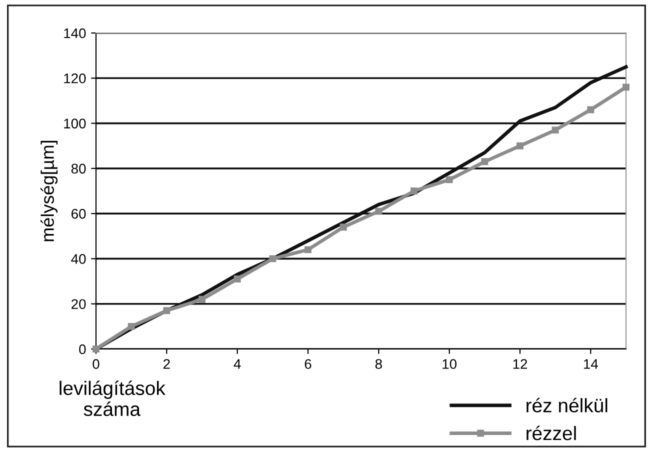  What do you see at coordinates (551, 433) in the screenshot?
I see `legend-label: rézzel` at bounding box center [551, 433].